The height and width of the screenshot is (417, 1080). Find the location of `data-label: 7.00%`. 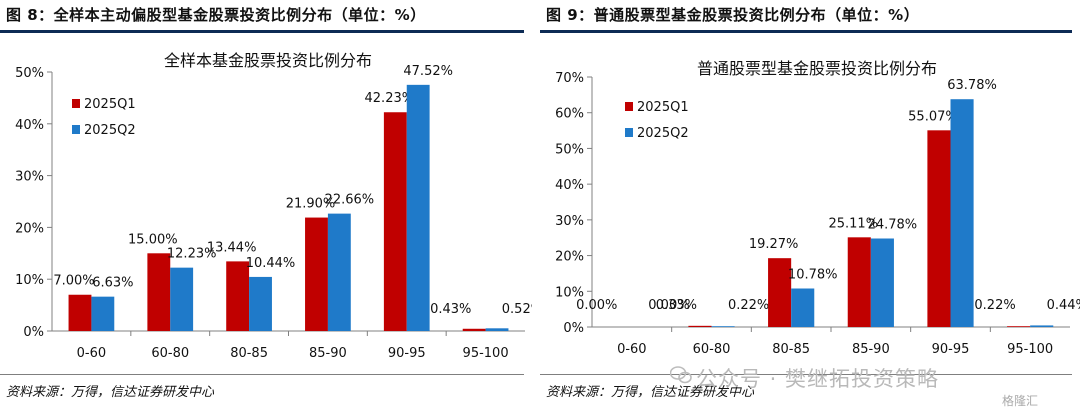

data-label: 7.00% is located at coordinates (73, 281).